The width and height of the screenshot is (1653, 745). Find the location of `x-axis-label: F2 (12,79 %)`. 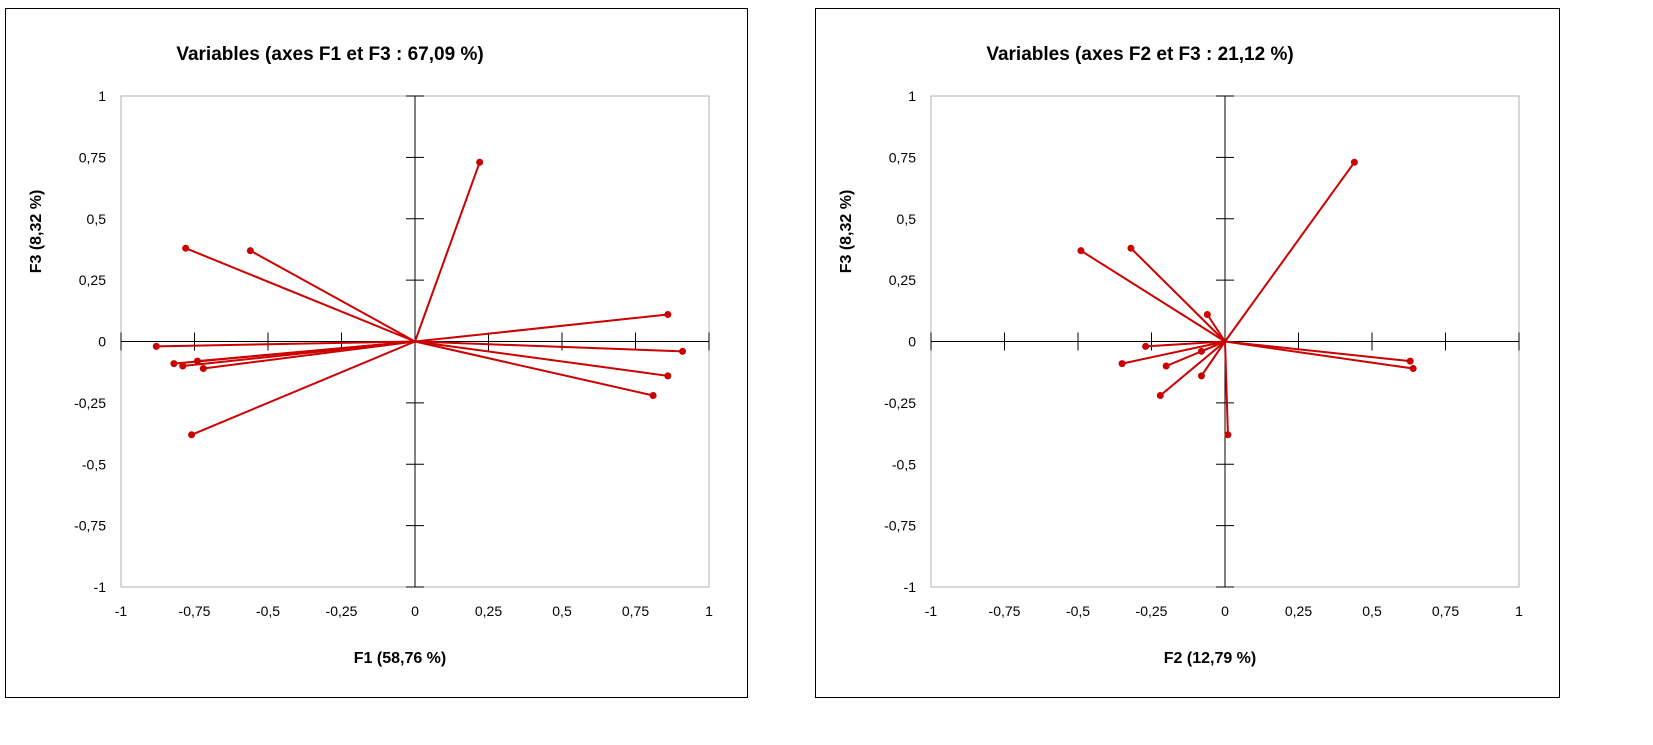

x-axis-label: F2 (12,79 %) is located at coordinates (1210, 658).